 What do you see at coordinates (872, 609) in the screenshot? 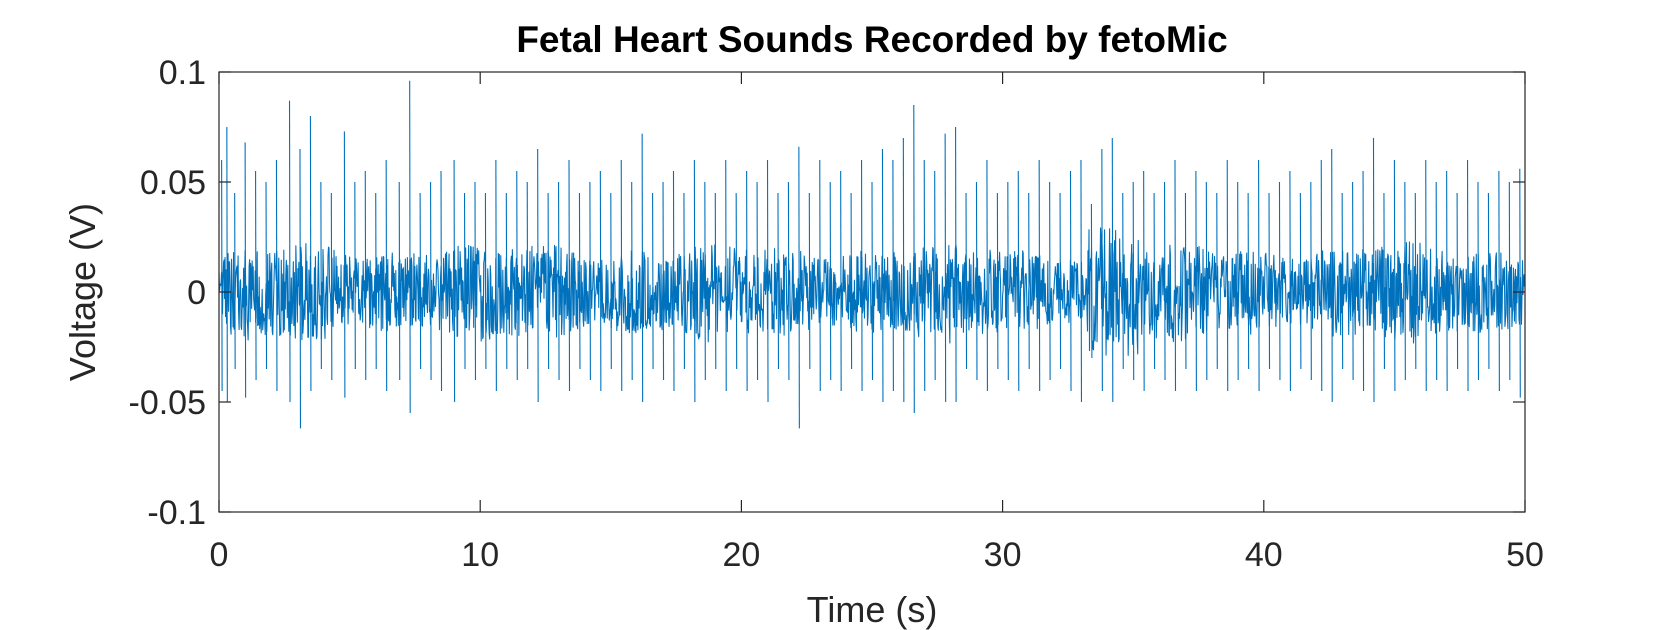
I see `x-axis-label: Time (s)` at bounding box center [872, 609].